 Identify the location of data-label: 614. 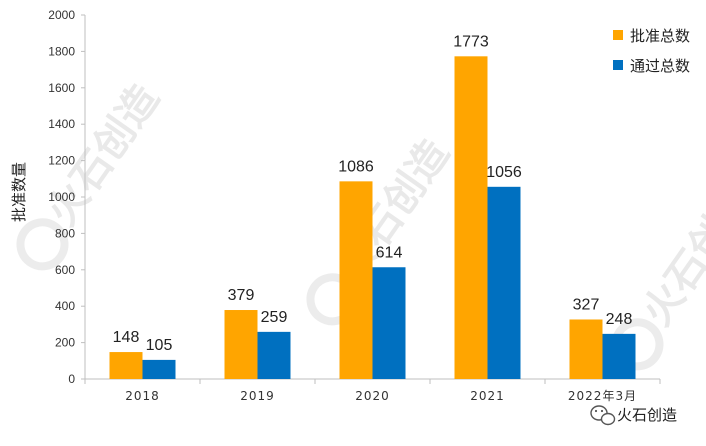
(389, 252).